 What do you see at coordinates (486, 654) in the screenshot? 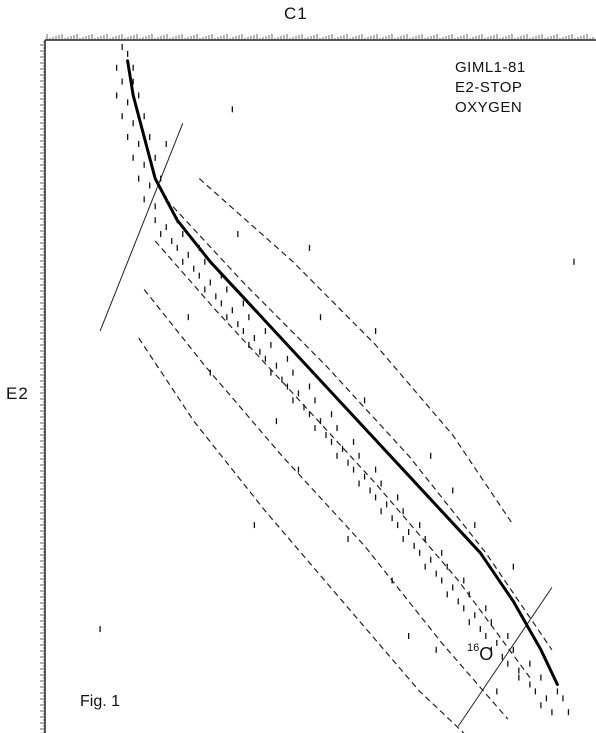
I see `isotope-symbol: O` at bounding box center [486, 654].